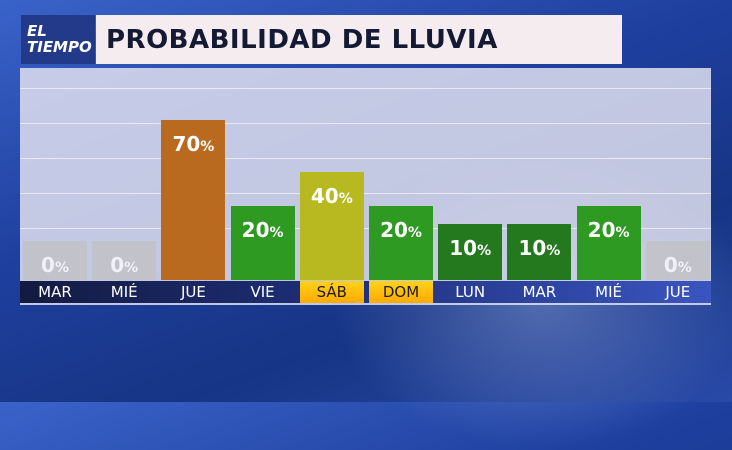 The height and width of the screenshot is (450, 732). Describe the element at coordinates (37, 31) in the screenshot. I see `logo-line1: EL` at that location.